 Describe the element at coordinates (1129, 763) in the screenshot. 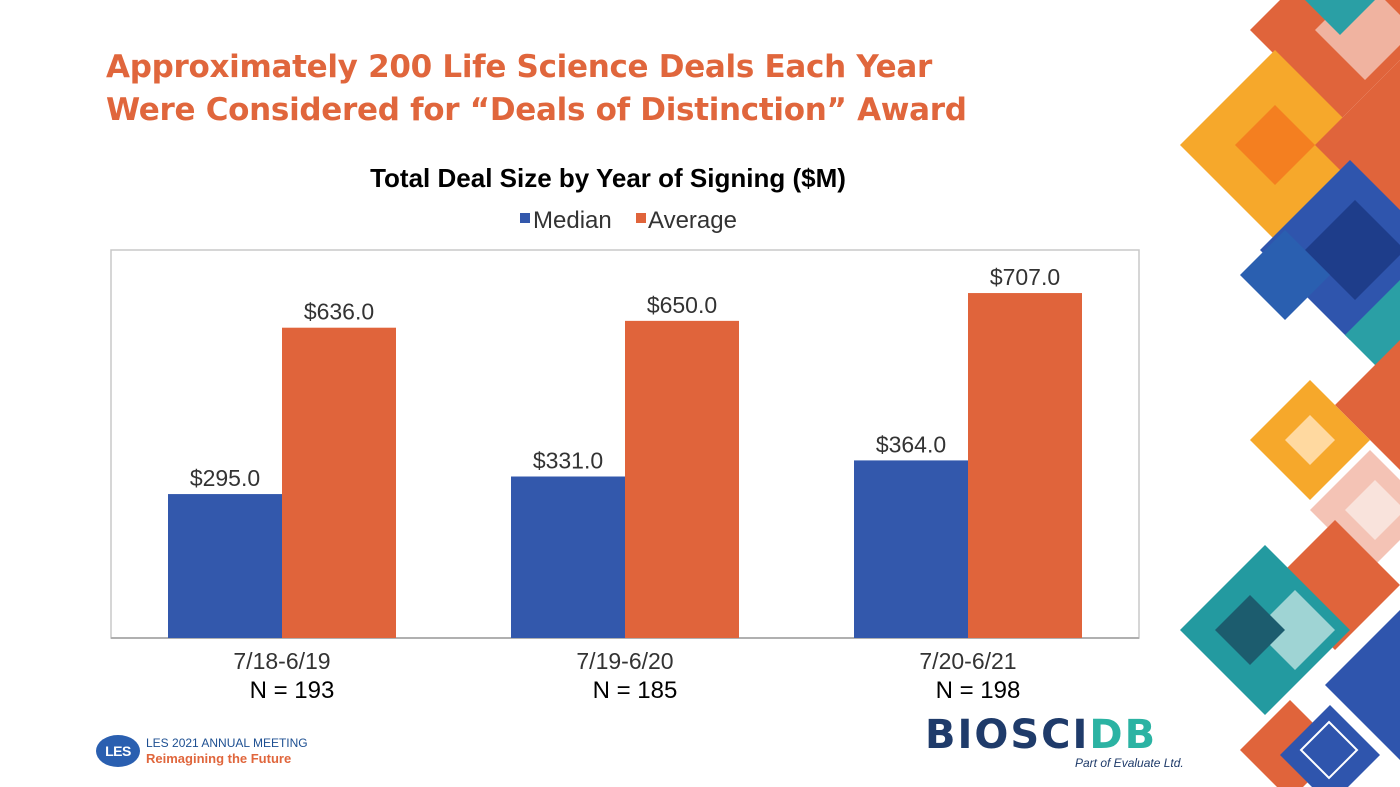

I see `logo-subtitle: Part of Evaluate Ltd.` at that location.